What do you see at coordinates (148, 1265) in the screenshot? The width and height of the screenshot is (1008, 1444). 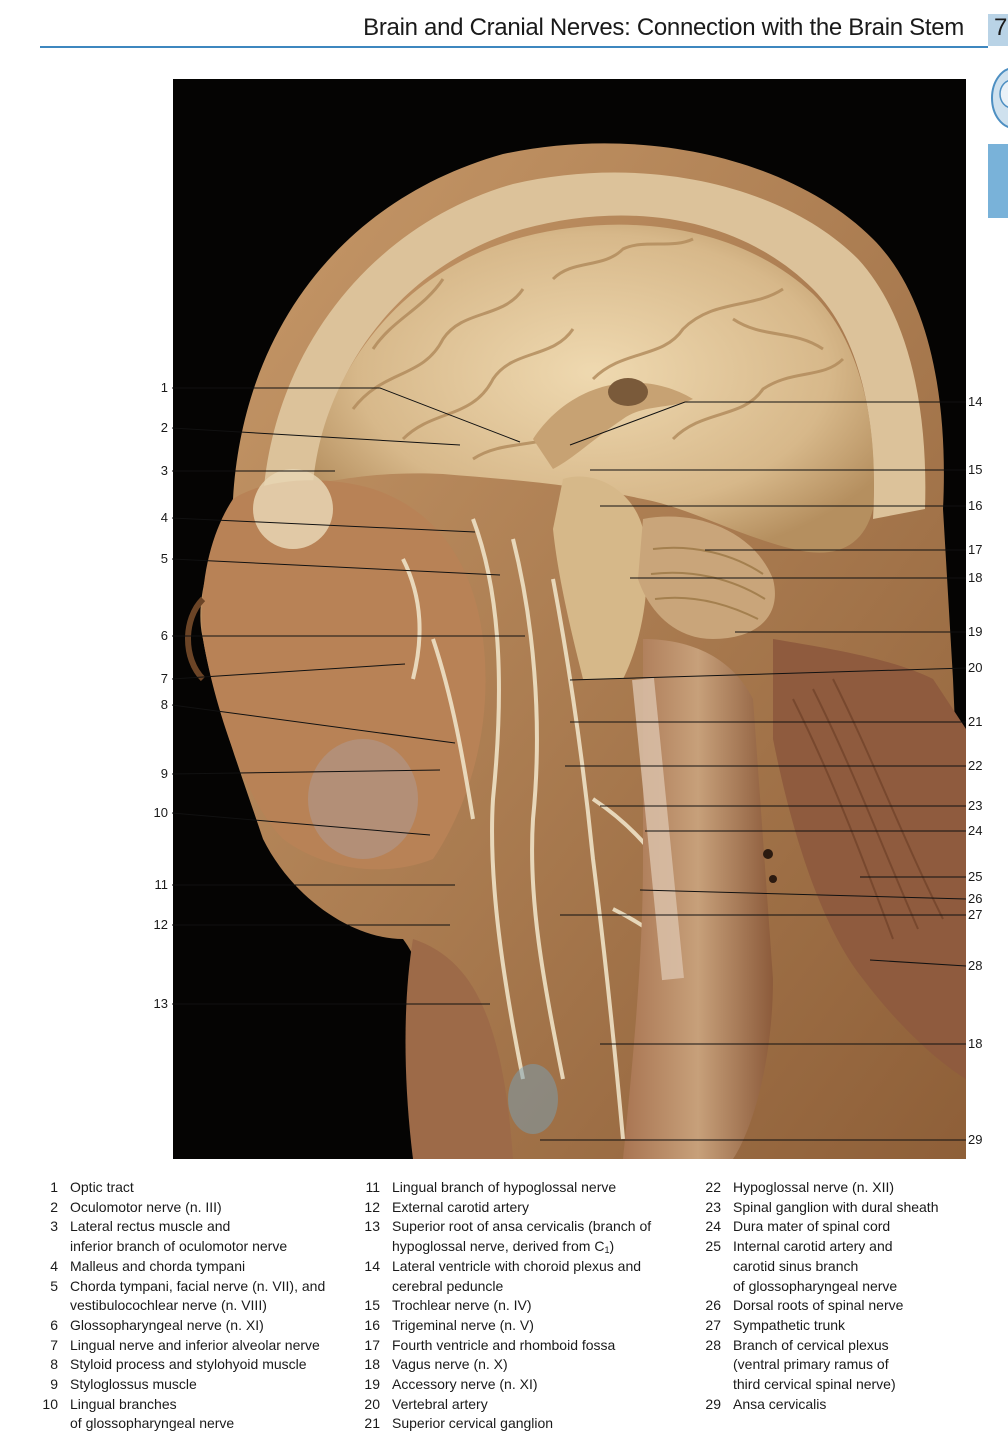 I see `legend-item: 4 Malleus and chorda tympani` at bounding box center [148, 1265].